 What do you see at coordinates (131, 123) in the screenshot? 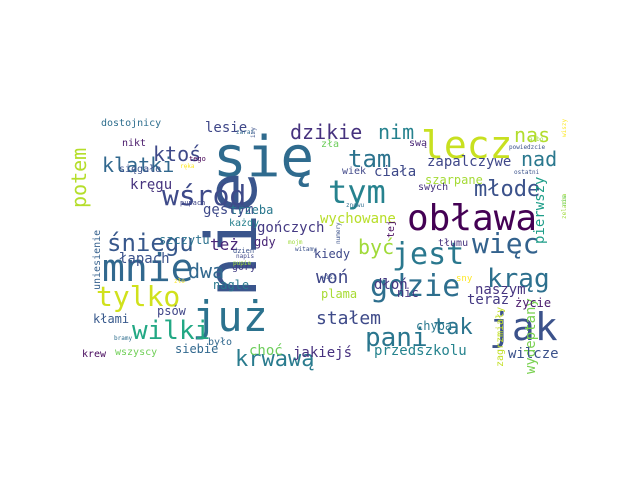
I see `word-70: dostojnicy` at bounding box center [131, 123].